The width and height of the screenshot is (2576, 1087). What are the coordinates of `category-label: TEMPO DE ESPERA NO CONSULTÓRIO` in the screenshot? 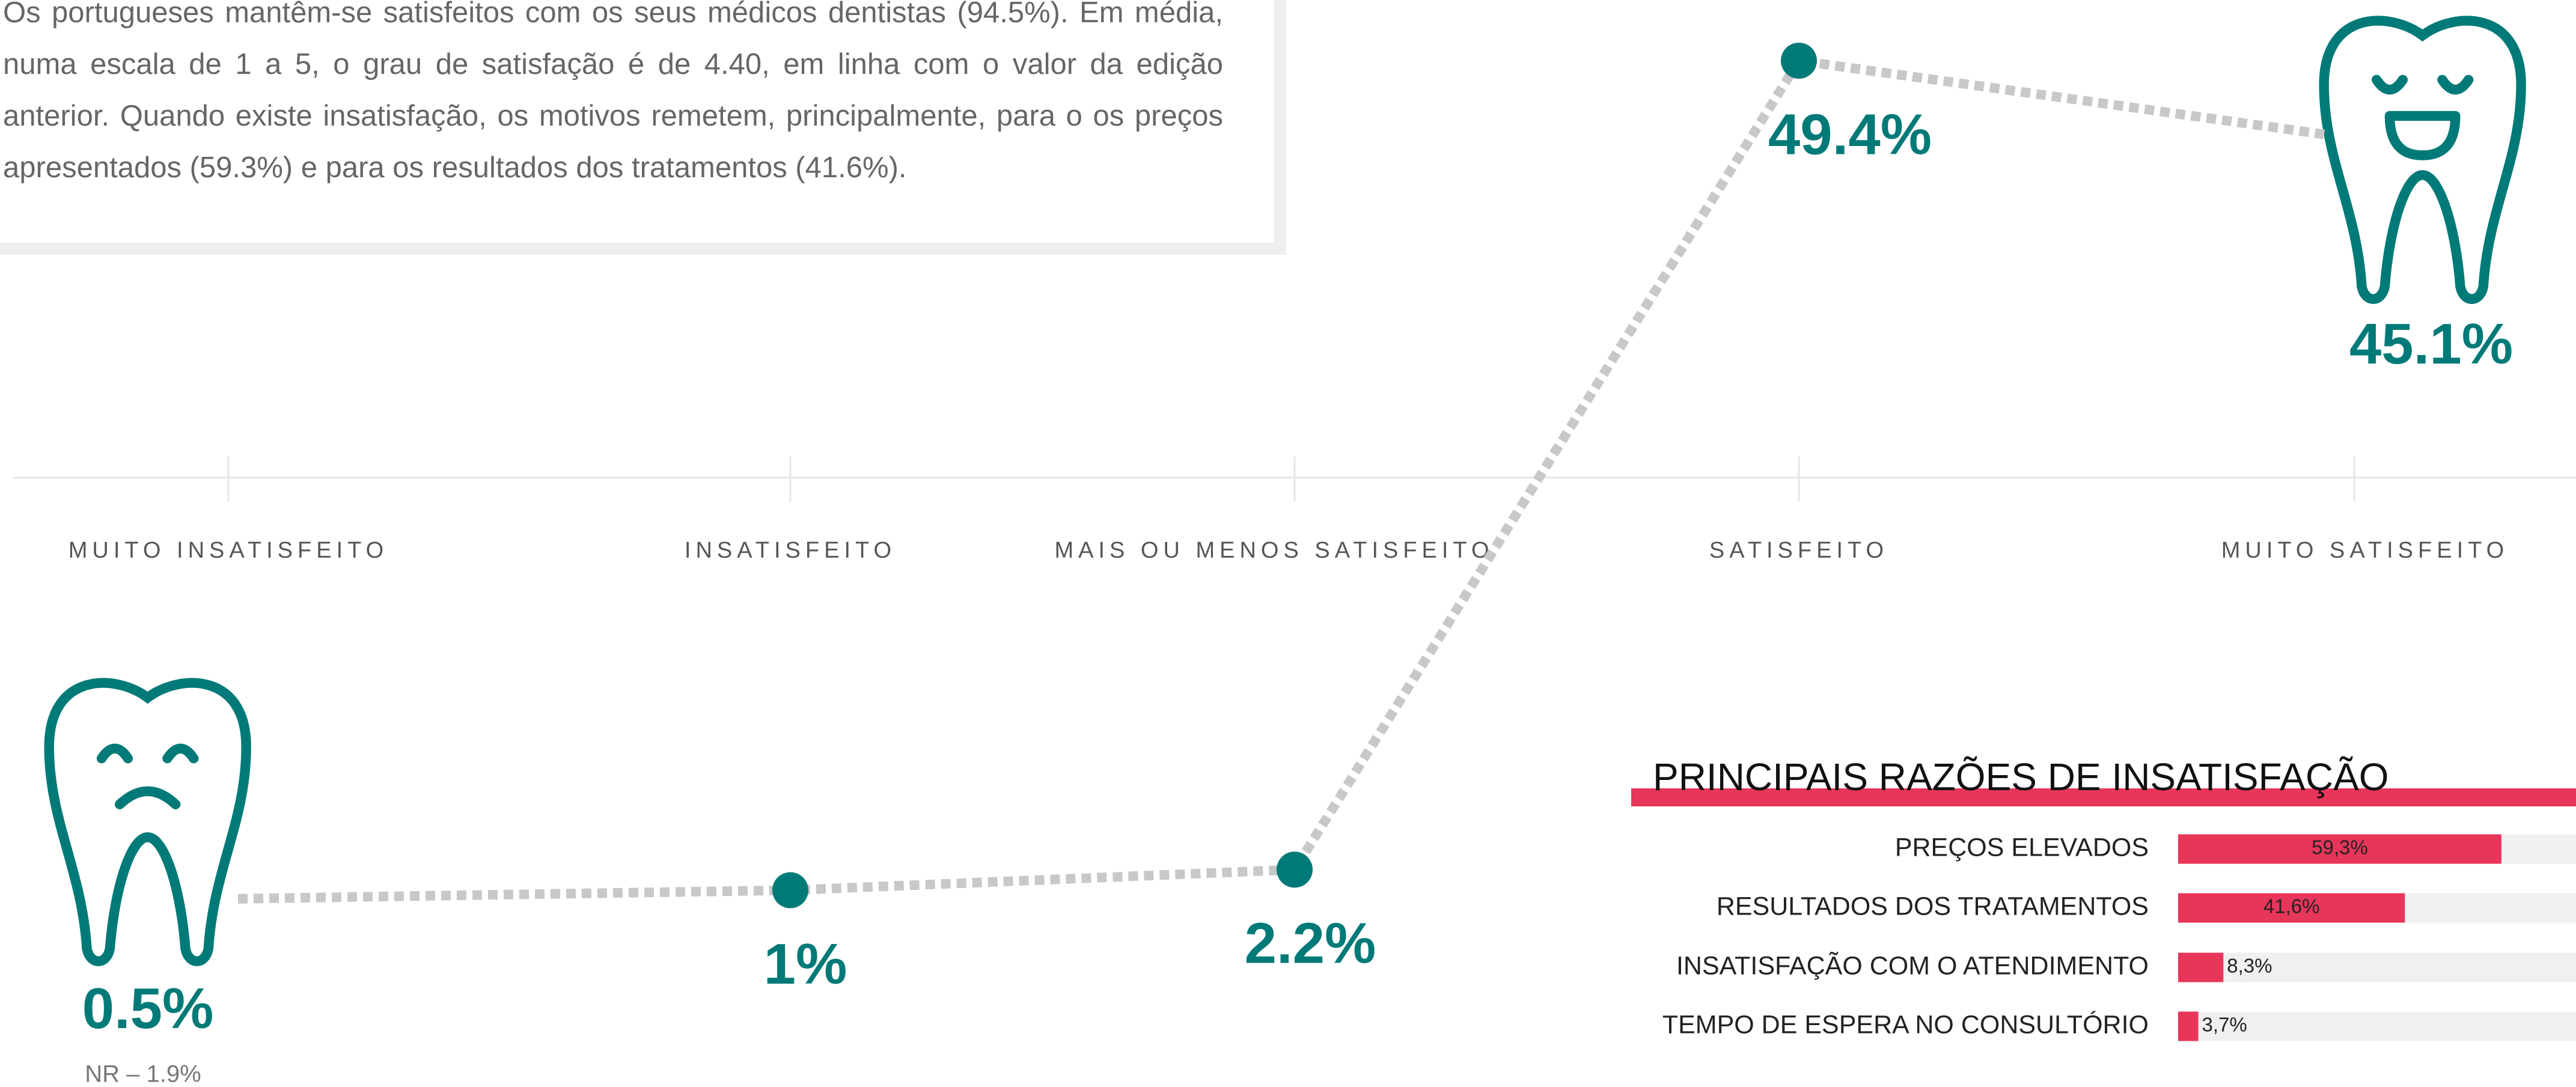 It's located at (1905, 1025).